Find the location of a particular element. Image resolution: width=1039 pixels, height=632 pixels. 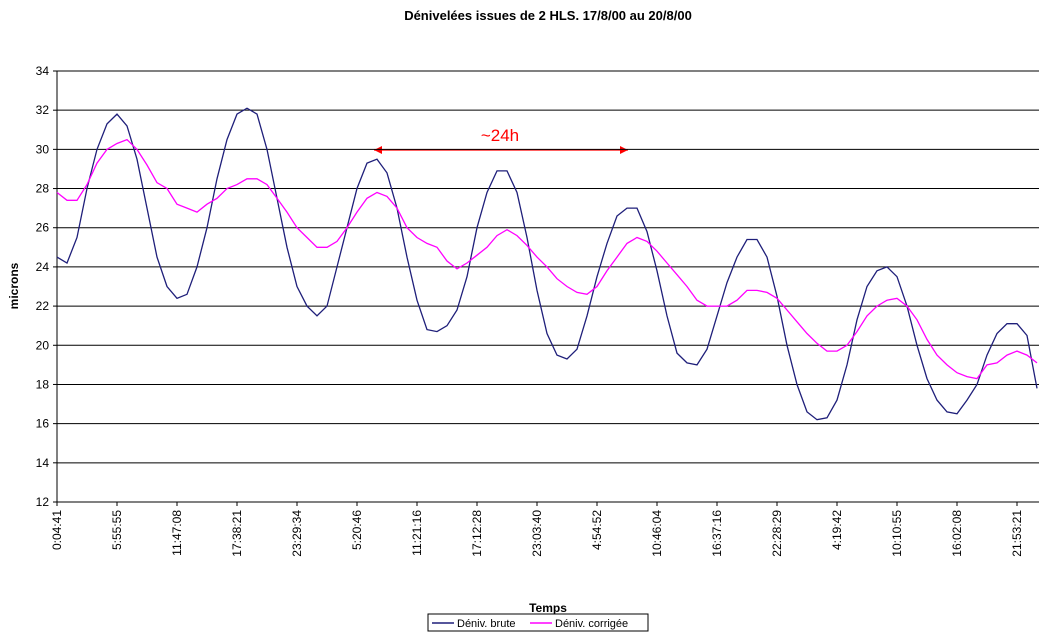

y-tick-label: 30 is located at coordinates (43, 149).